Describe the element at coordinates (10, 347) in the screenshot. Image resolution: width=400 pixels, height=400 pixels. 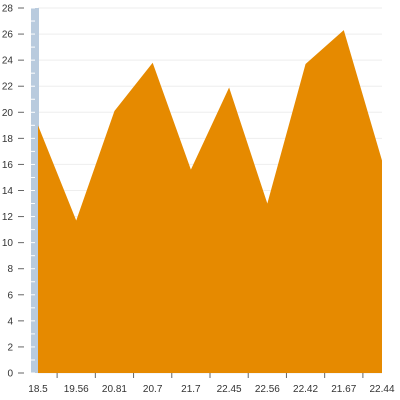
I see `y-tick-label: 2` at that location.